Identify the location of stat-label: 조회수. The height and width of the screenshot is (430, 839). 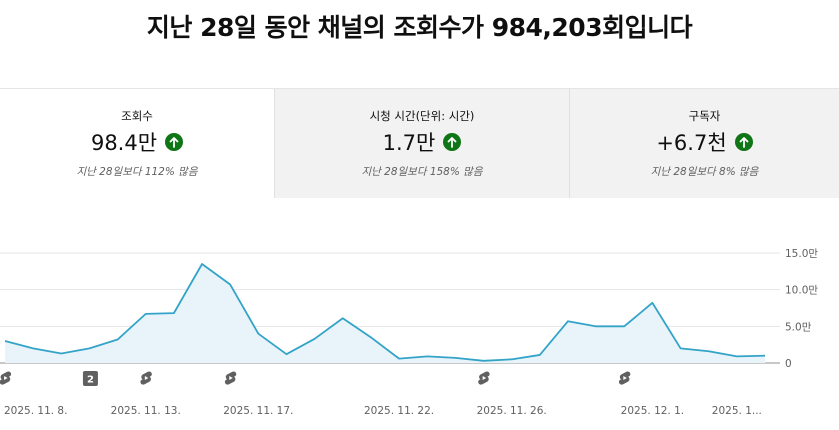
(137, 116).